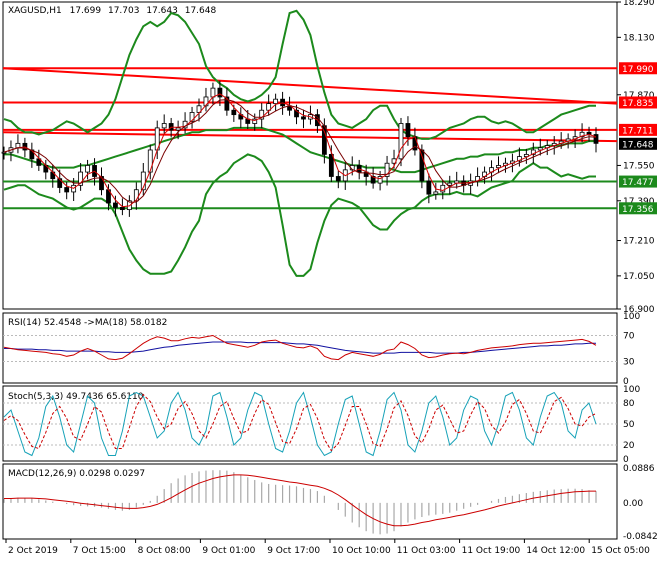 The image size is (660, 564). Describe the element at coordinates (310, 137) in the screenshot. I see `trendline-lower` at that location.